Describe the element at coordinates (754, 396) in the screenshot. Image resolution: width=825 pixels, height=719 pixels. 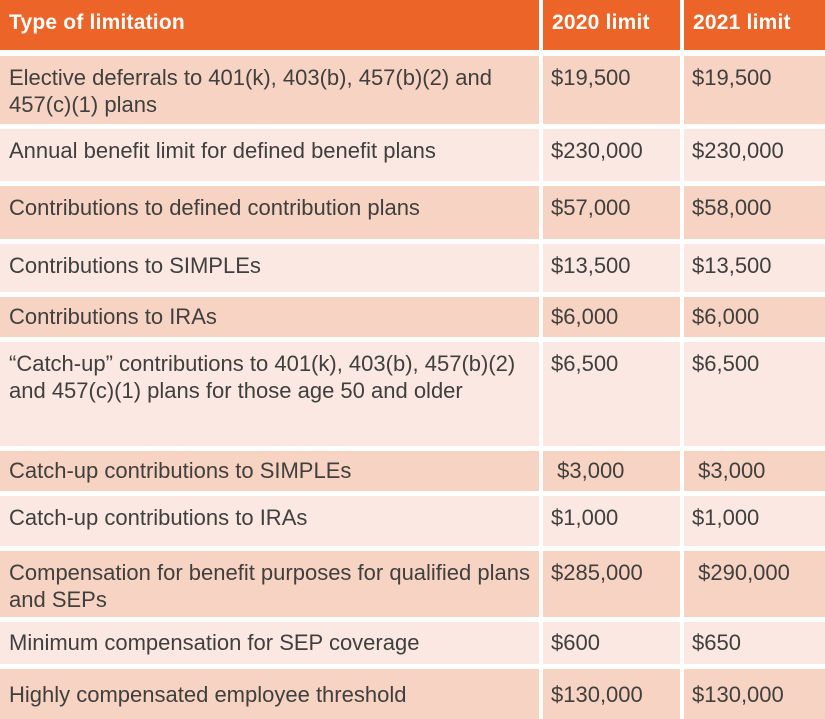
I see `limit-2021-cell: $6,500` at that location.